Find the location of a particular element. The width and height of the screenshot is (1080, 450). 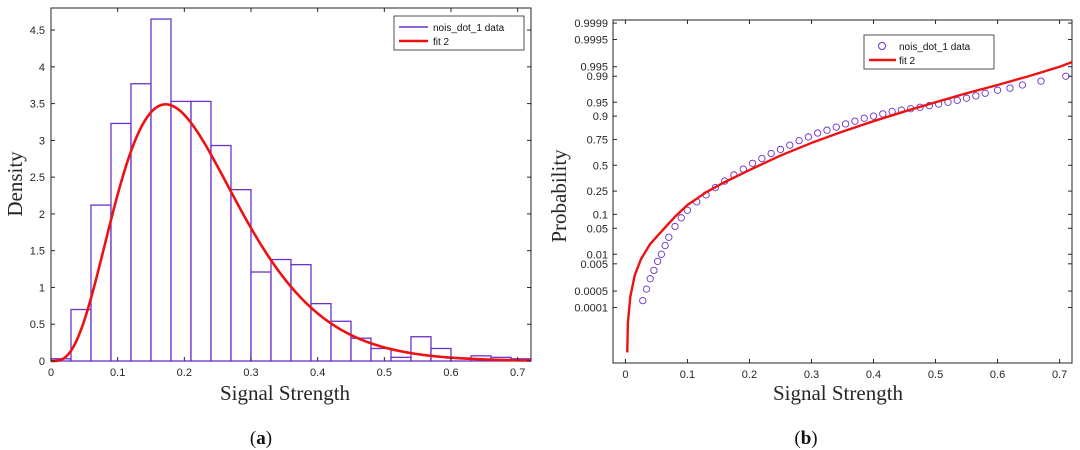

legend-b: nois_dot_1 data fit 2 is located at coordinates (929, 52).